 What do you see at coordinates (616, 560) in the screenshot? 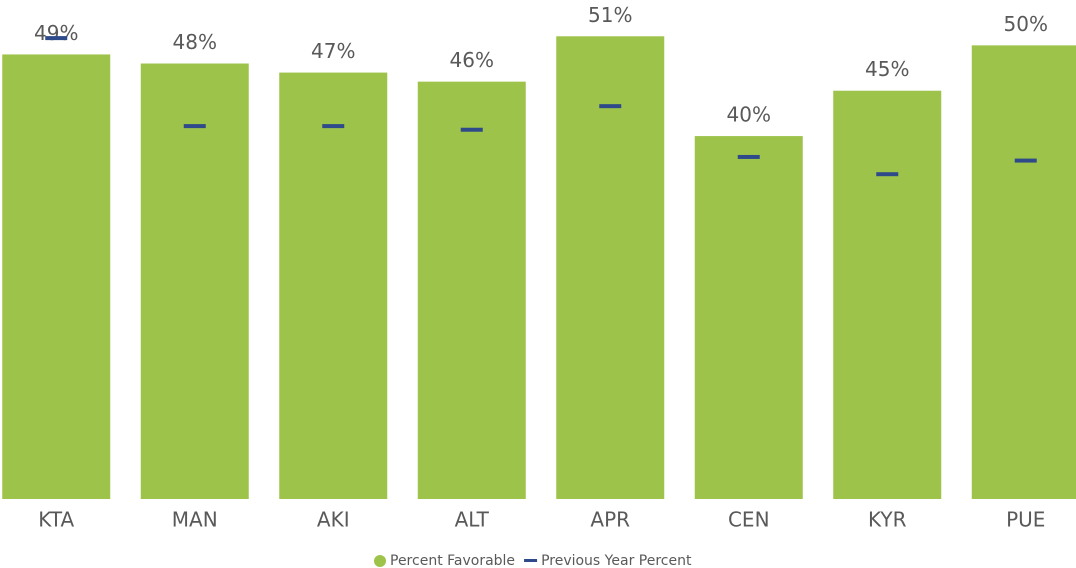
I see `legend-label: Previous Year Percent` at bounding box center [616, 560].